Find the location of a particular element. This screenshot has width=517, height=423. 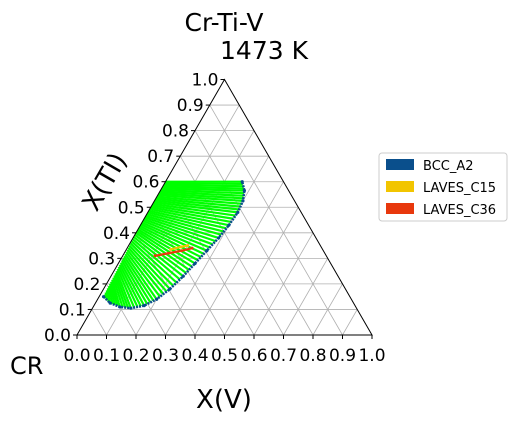

x-tick-label: 0.7 is located at coordinates (283, 356).